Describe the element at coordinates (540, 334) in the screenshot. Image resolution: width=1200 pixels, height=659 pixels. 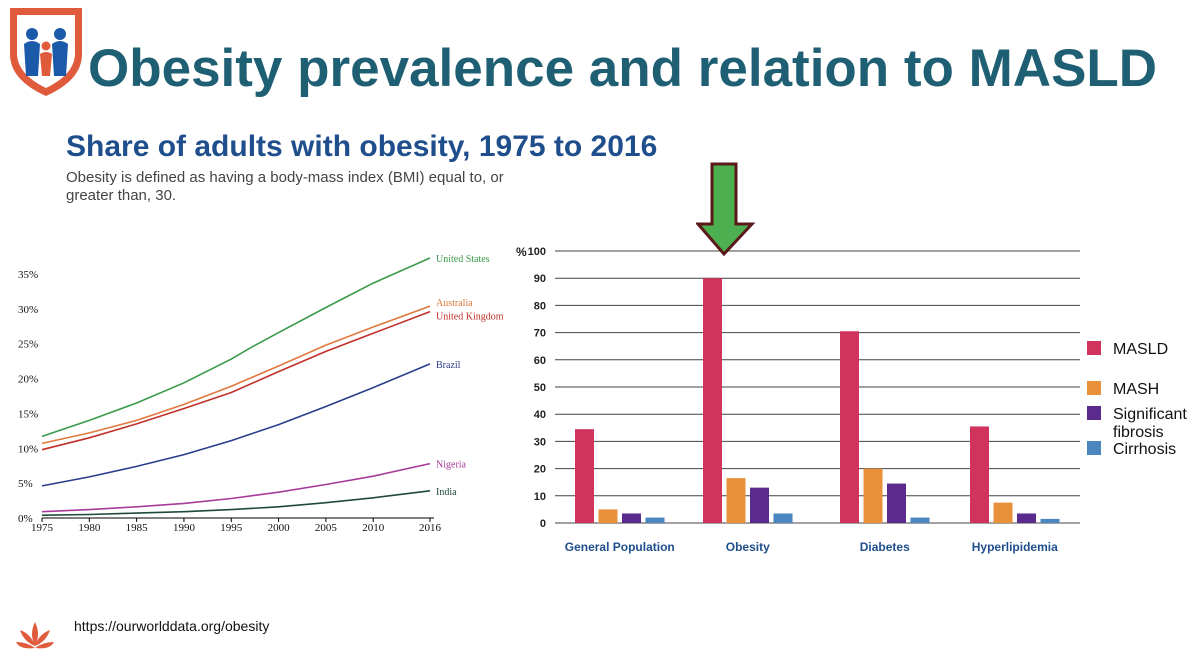
I see `y-tick-label: 70` at that location.